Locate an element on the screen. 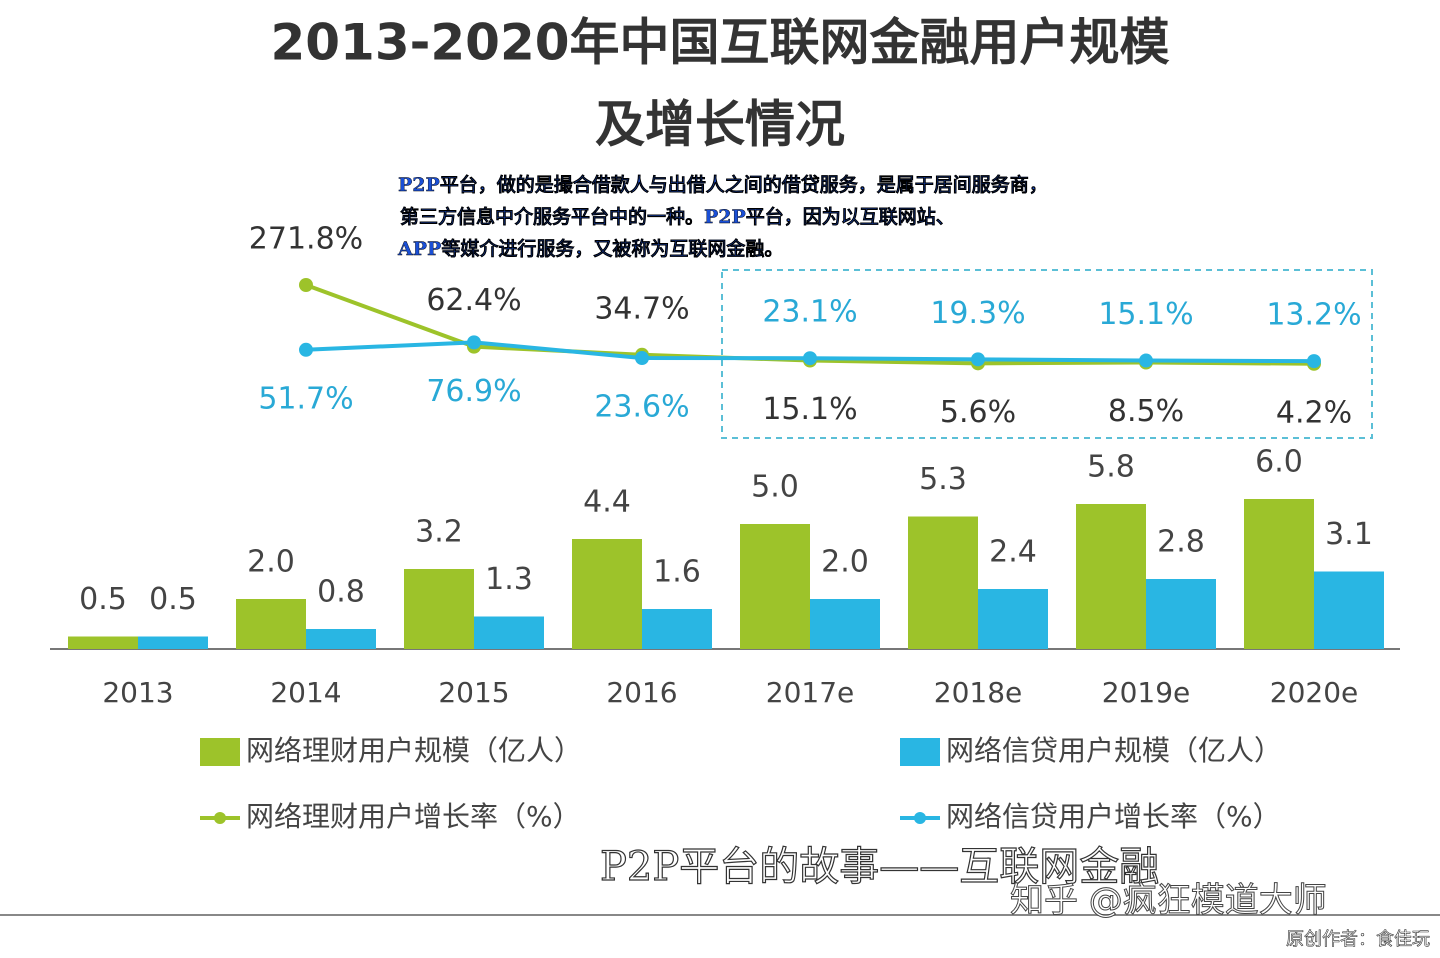 The height and width of the screenshot is (958, 1440). value-label: 5.8 is located at coordinates (1111, 467).